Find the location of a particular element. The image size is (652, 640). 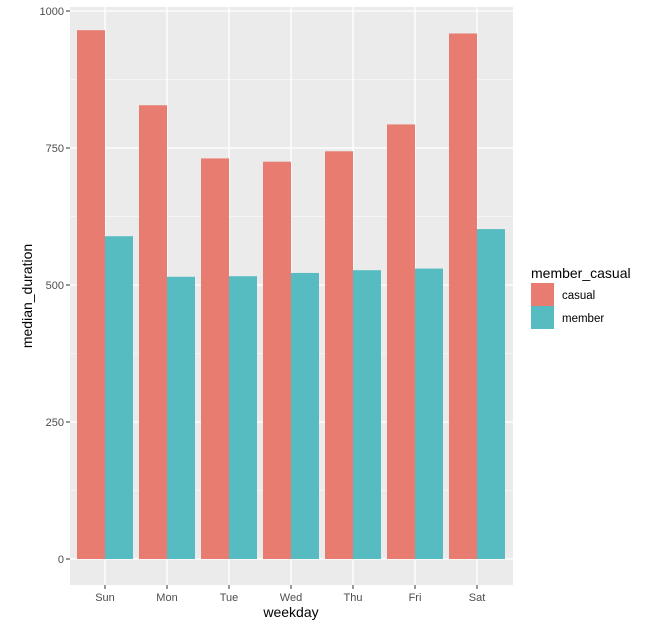

y-tick-label: 500 is located at coordinates (55, 286).